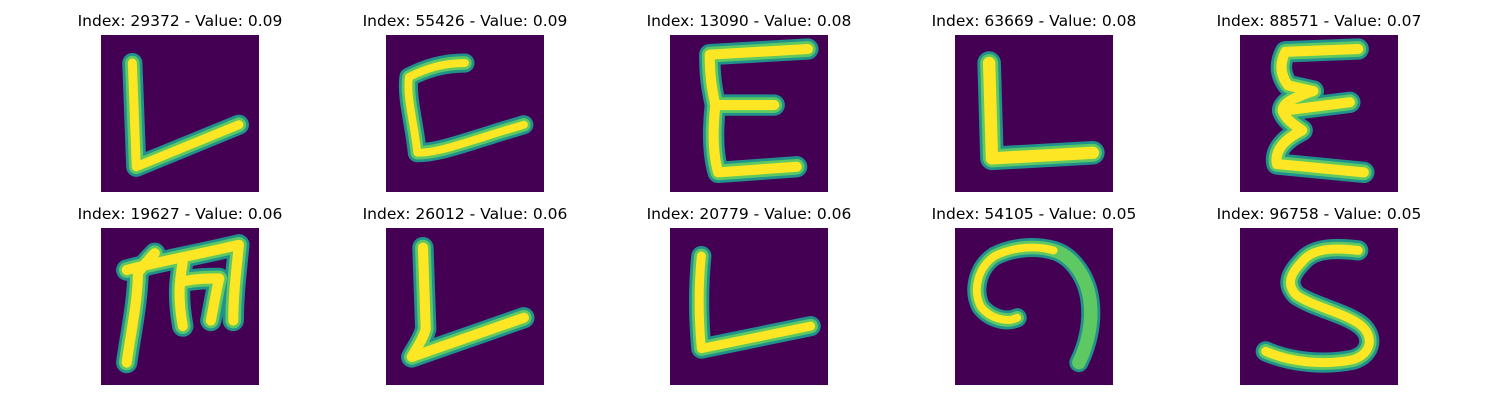 The image size is (1500, 400). I want to click on panel-title: Index: 20779 - Value: 0.06, so click(749, 214).